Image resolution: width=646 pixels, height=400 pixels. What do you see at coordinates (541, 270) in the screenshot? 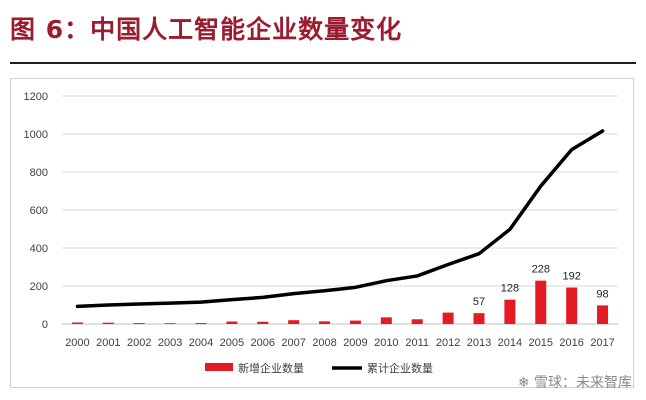
I see `data-label: 228` at bounding box center [541, 270].